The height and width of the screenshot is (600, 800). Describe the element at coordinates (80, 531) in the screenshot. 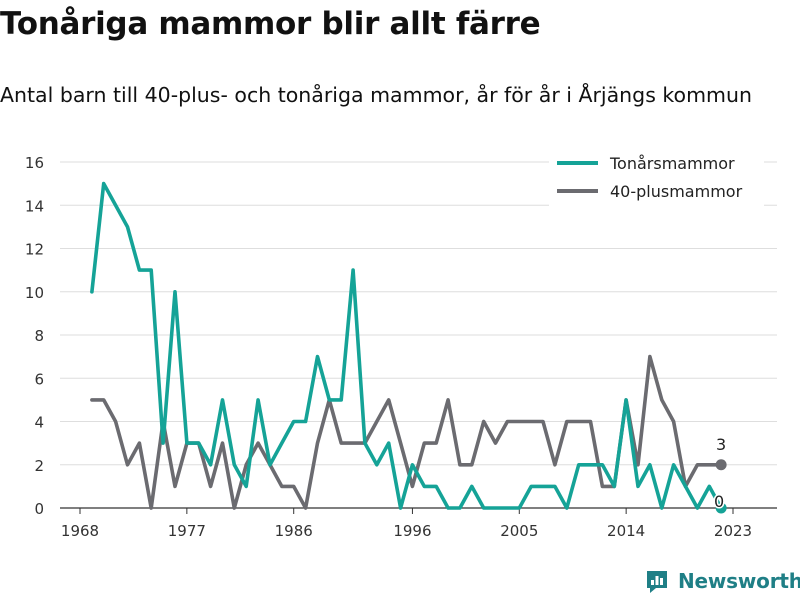

I see `x-tick-label: 1968` at that location.